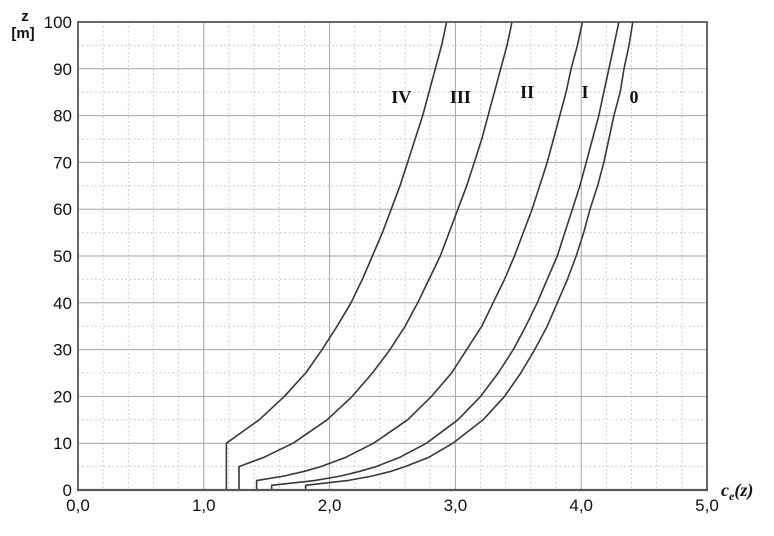  I want to click on x-tick-label-5,0: 5,0, so click(707, 505).